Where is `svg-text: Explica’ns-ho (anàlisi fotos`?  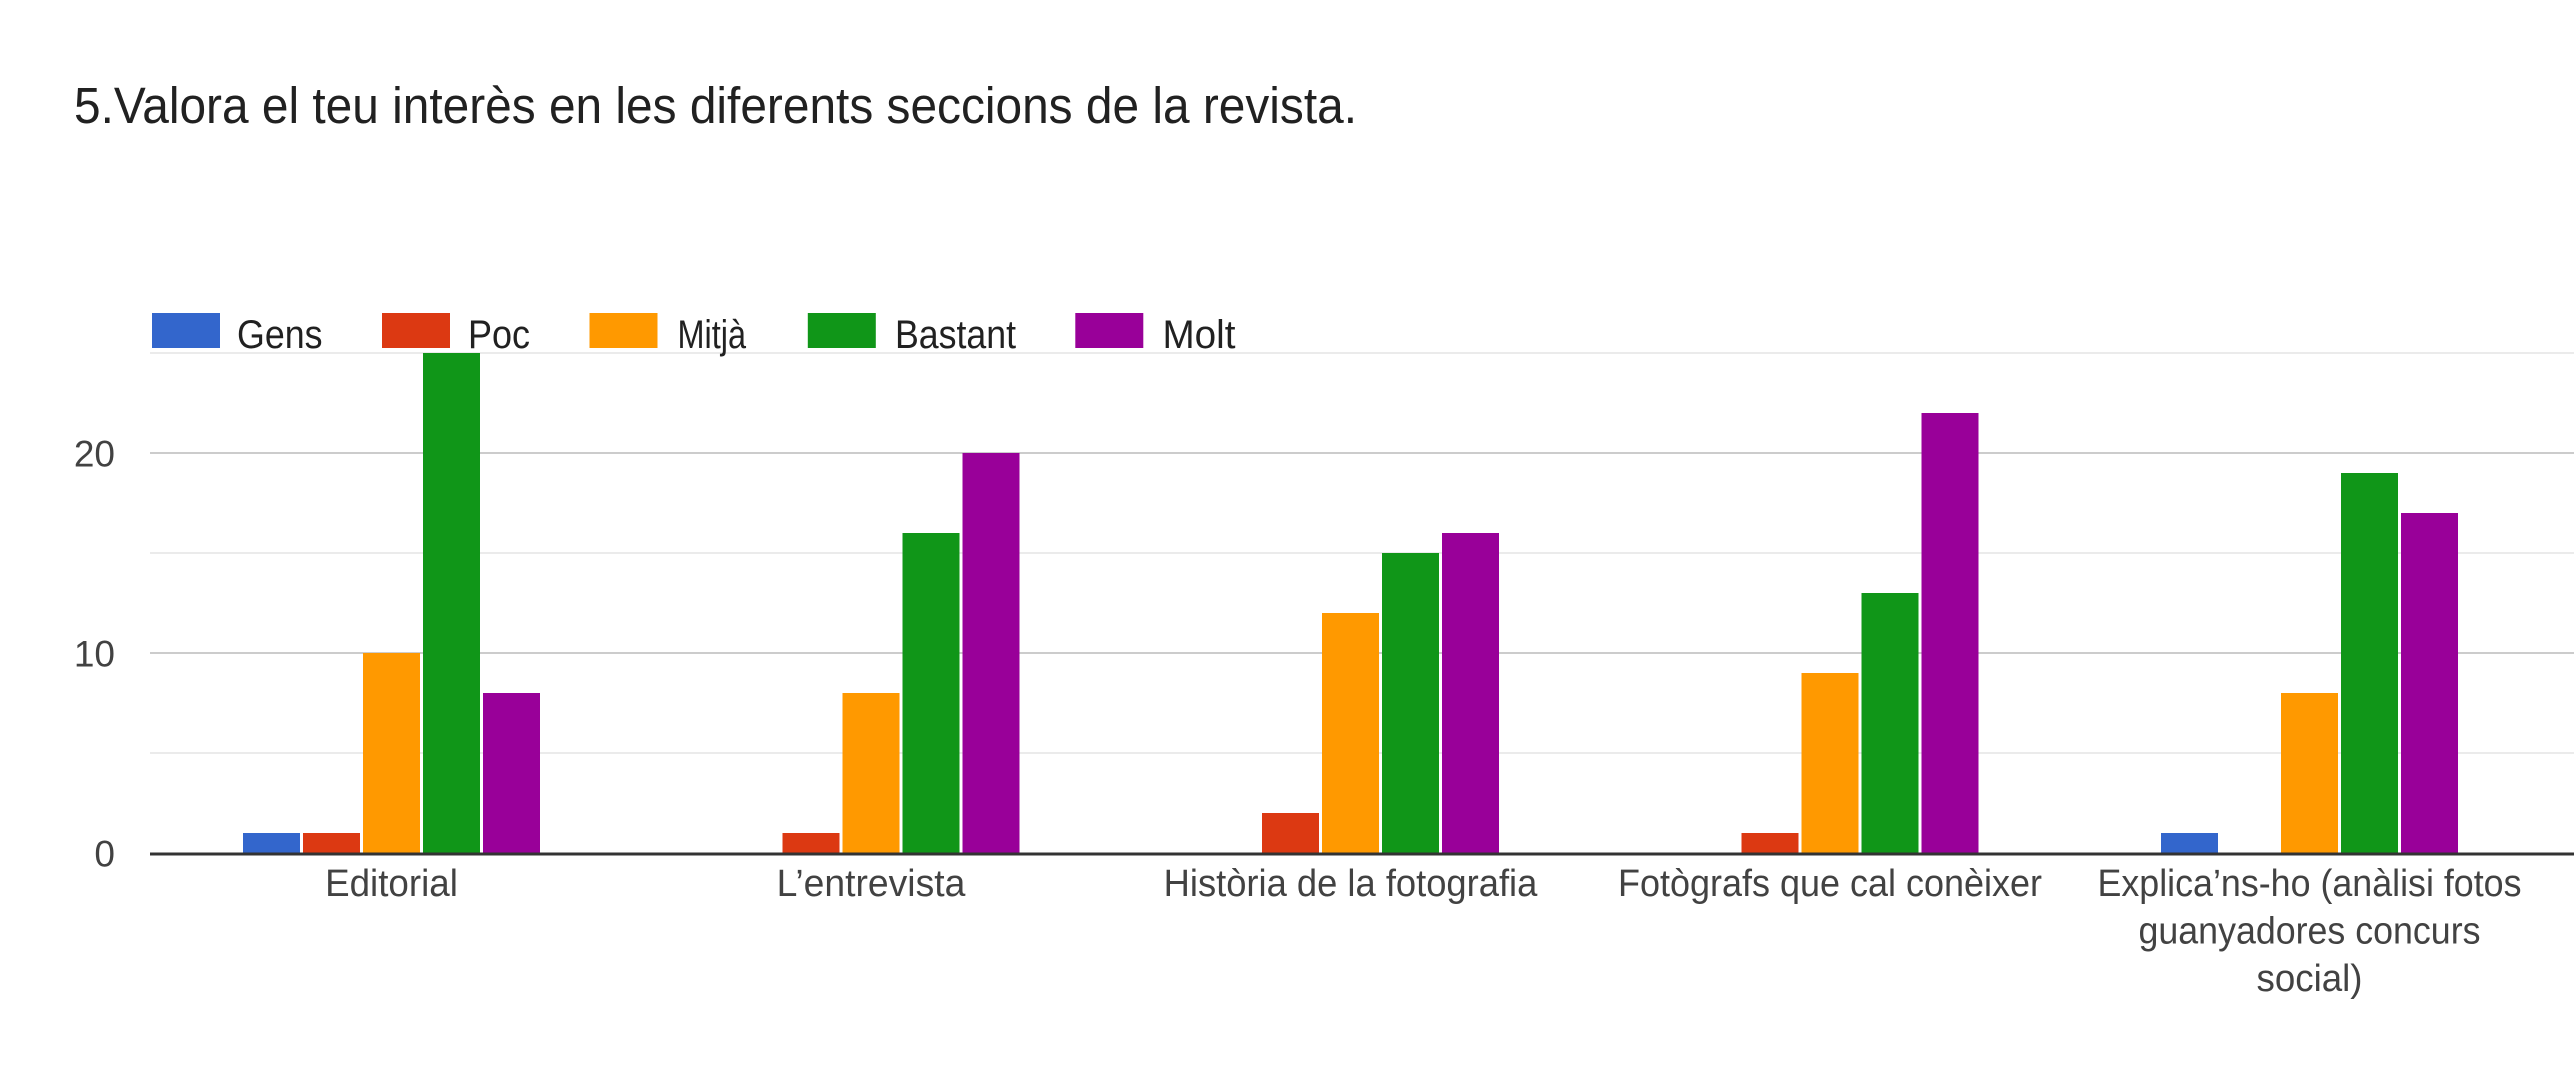 svg-text: Explica’ns-ho (anàlisi fotos is located at coordinates (2310, 884).